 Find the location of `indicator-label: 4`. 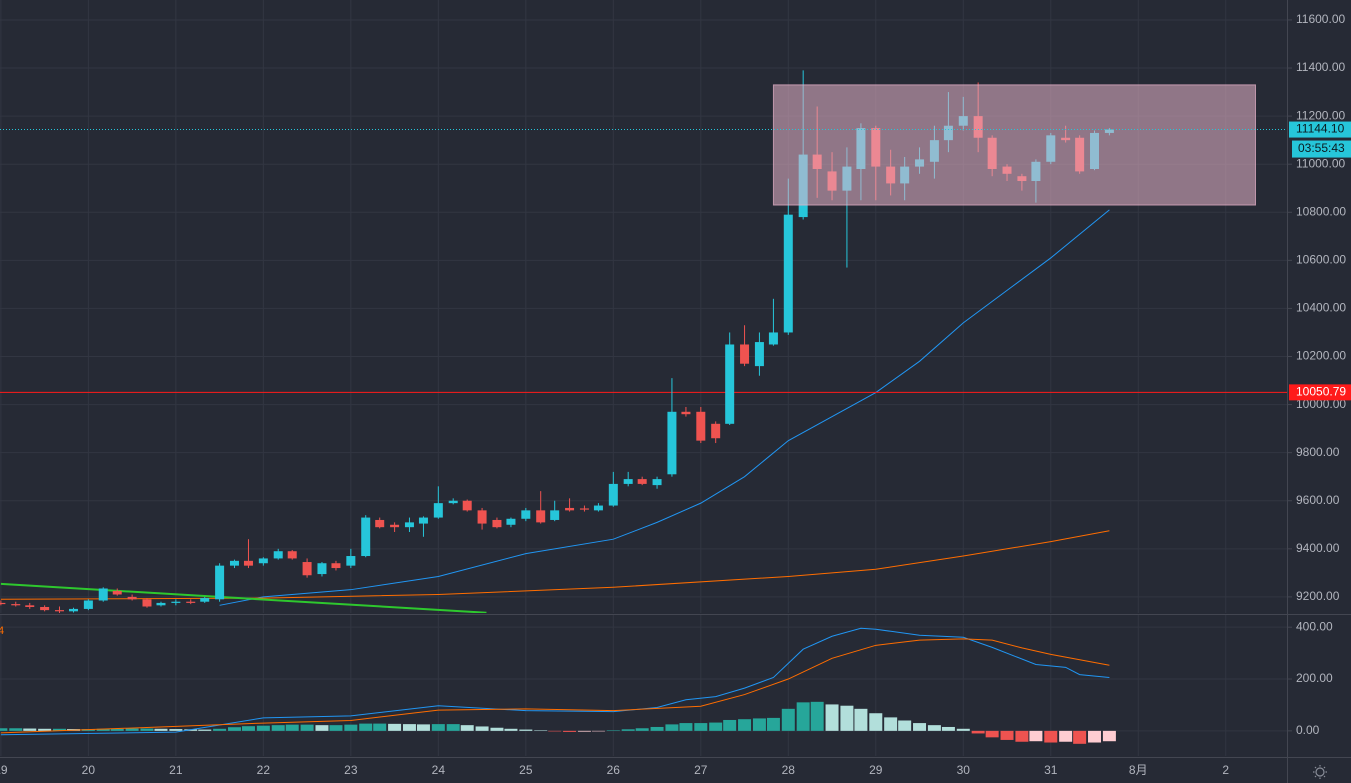

indicator-label: 4 is located at coordinates (2, 631).